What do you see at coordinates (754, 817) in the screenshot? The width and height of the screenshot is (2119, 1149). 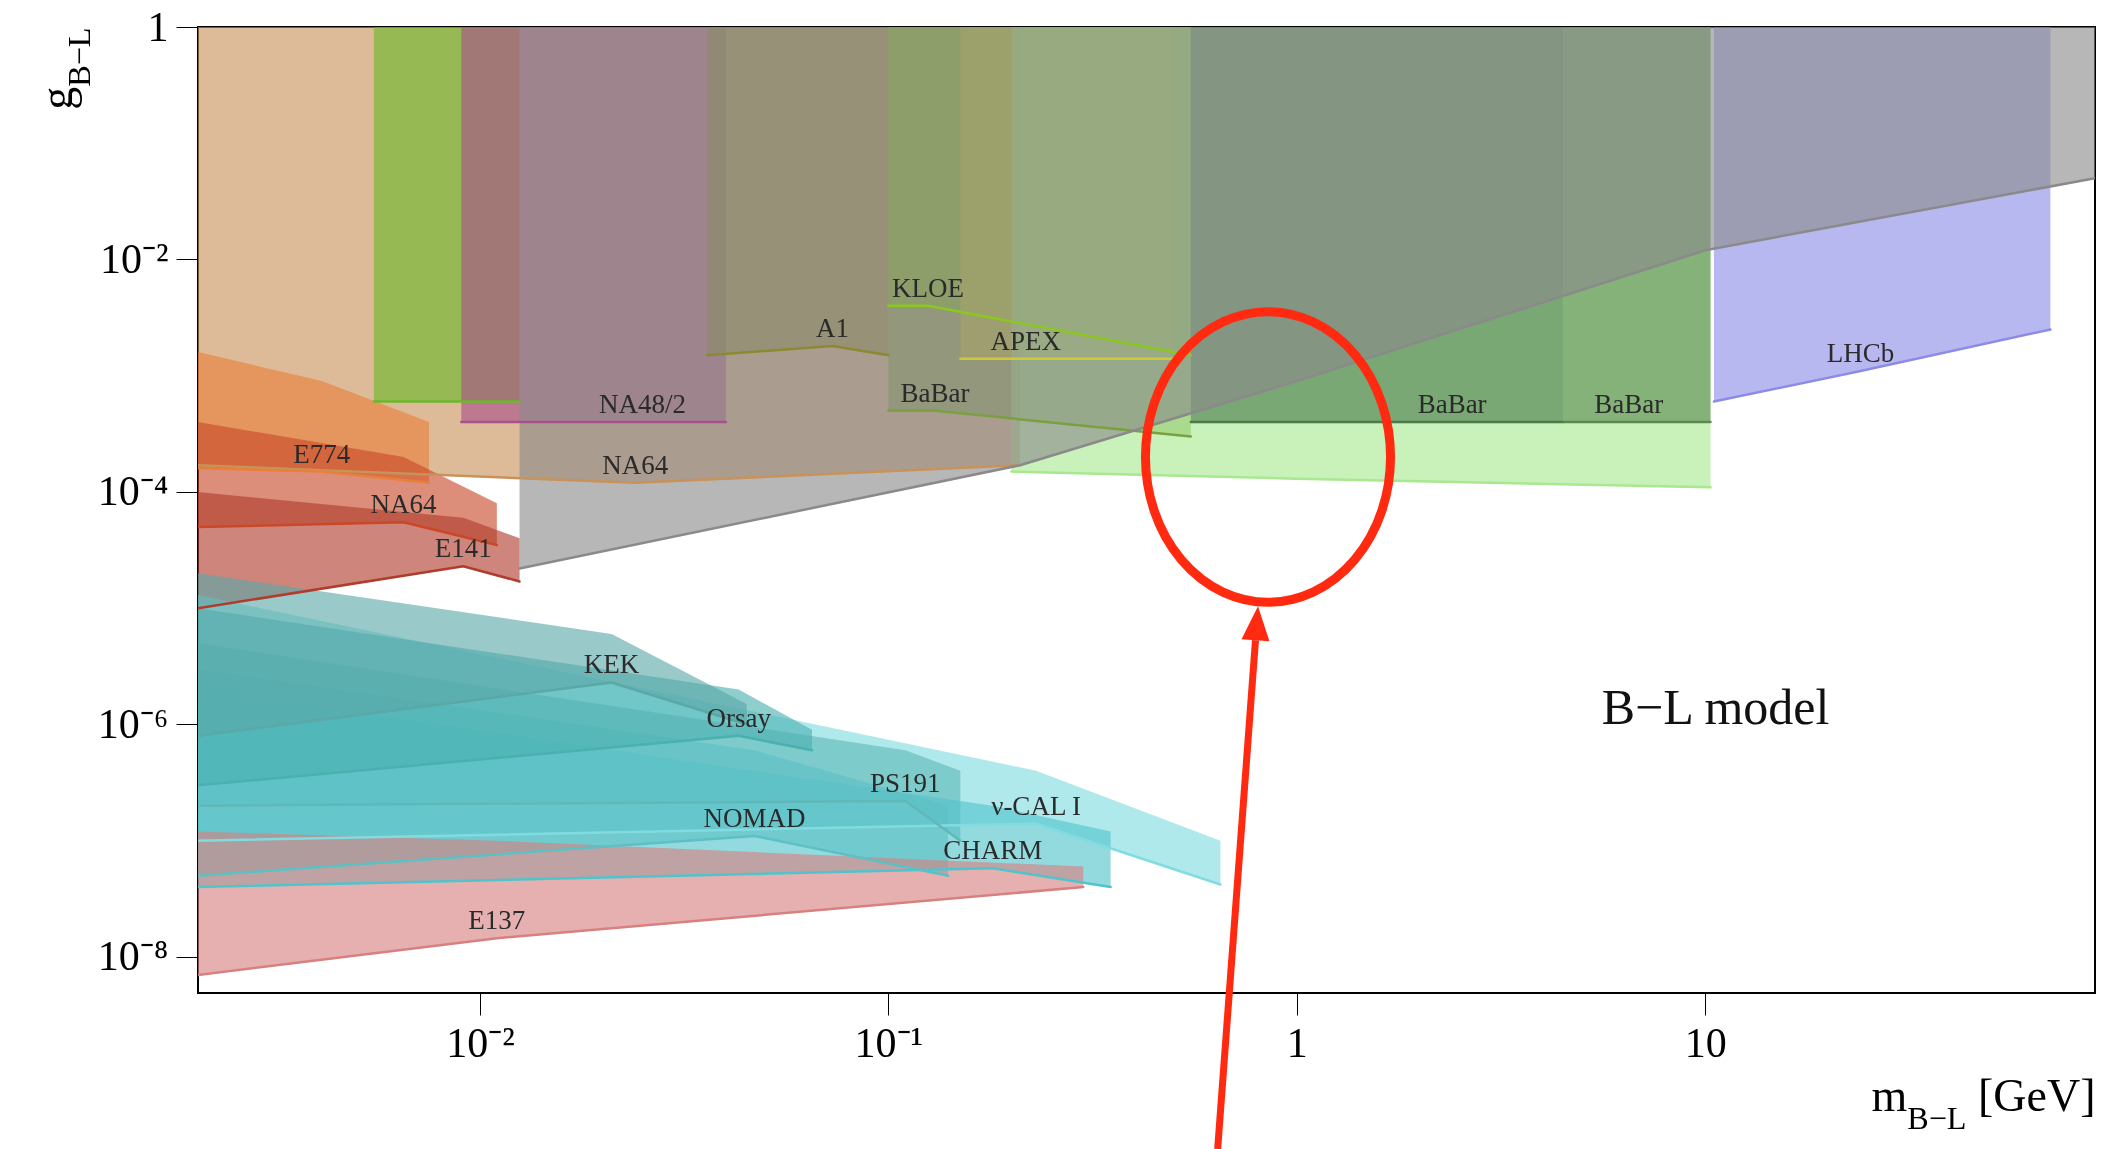 I see `series-label: NOMAD` at bounding box center [754, 817].